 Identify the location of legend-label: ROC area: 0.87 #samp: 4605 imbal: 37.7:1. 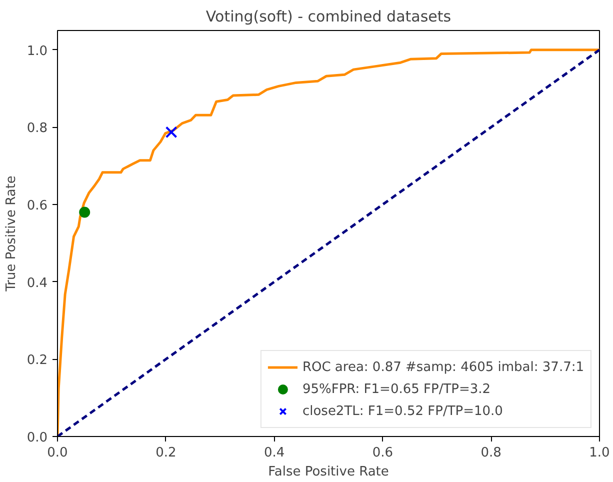
(443, 367).